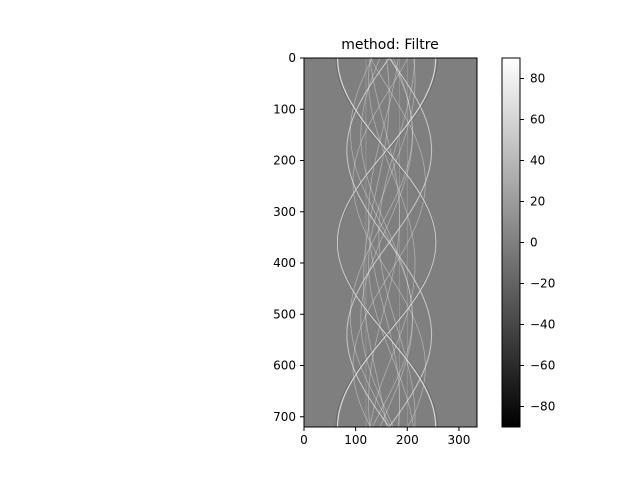 This screenshot has width=640, height=480. I want to click on colorbar-tick-label-5: −20, so click(542, 284).